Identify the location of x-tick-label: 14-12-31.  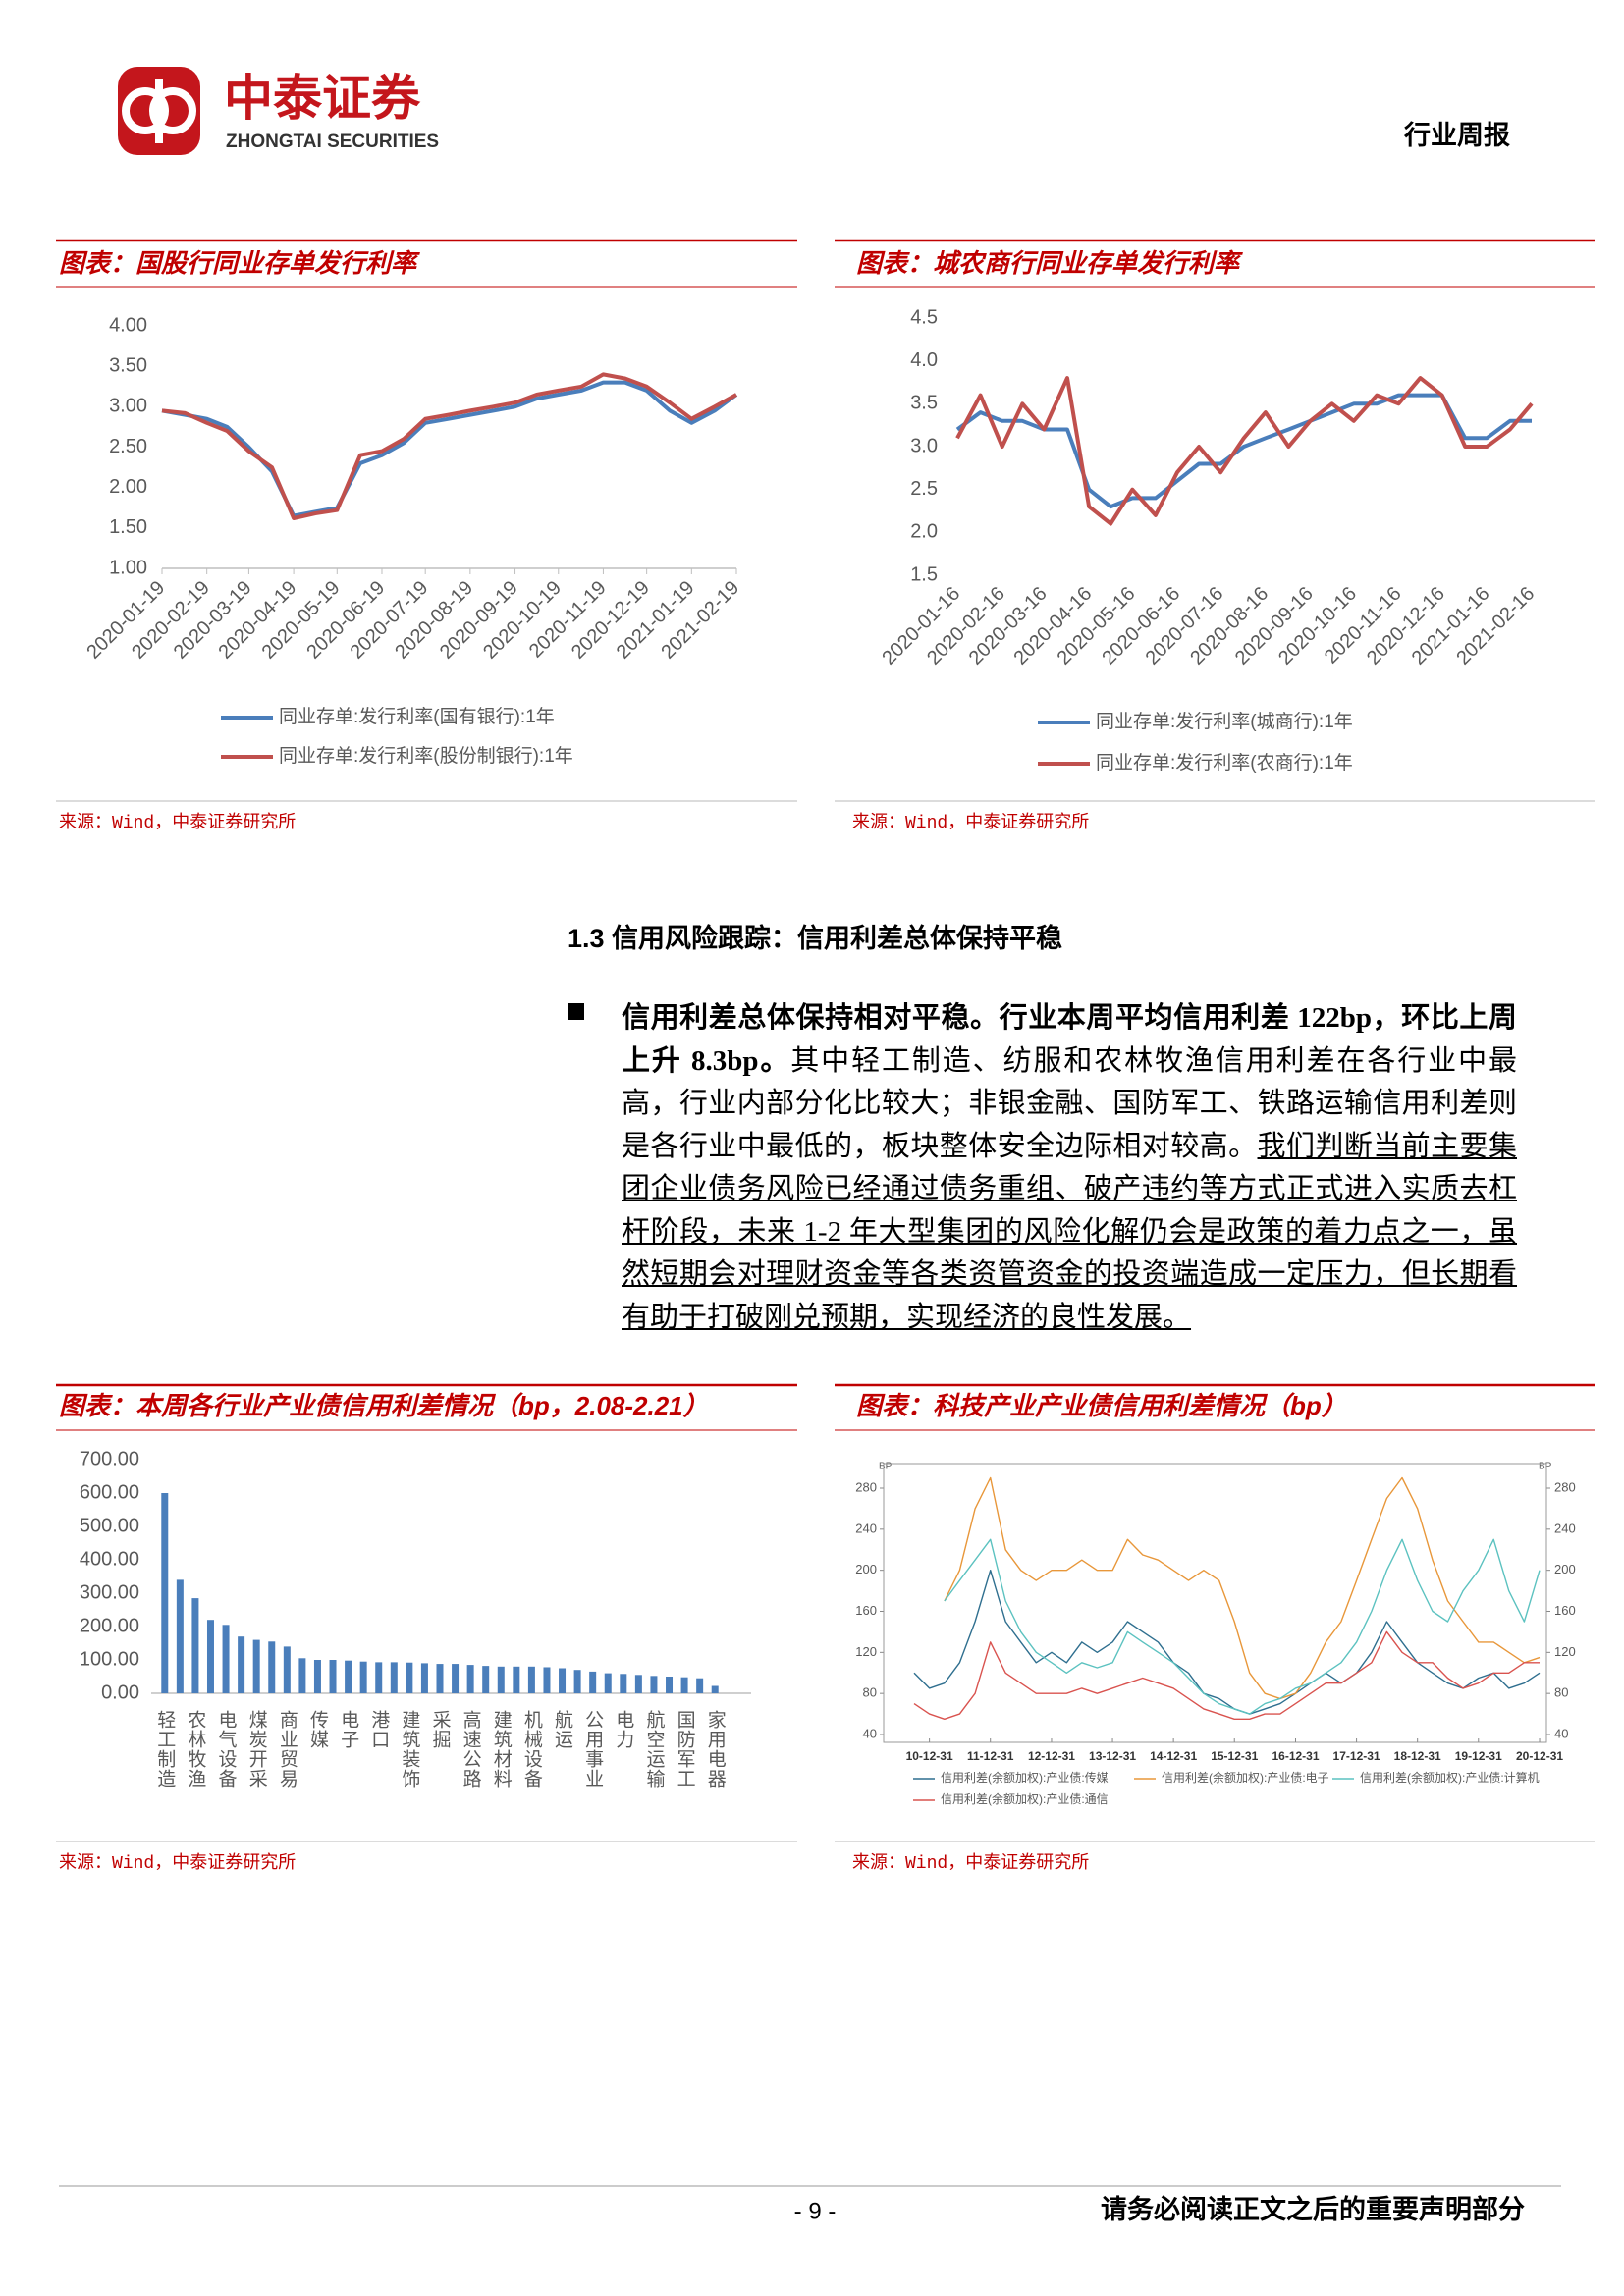
(1173, 1756).